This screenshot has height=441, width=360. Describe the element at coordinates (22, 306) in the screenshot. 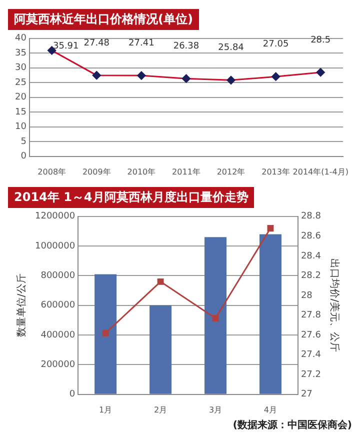

I see `y-axis-title: 数量单位/公斤` at that location.